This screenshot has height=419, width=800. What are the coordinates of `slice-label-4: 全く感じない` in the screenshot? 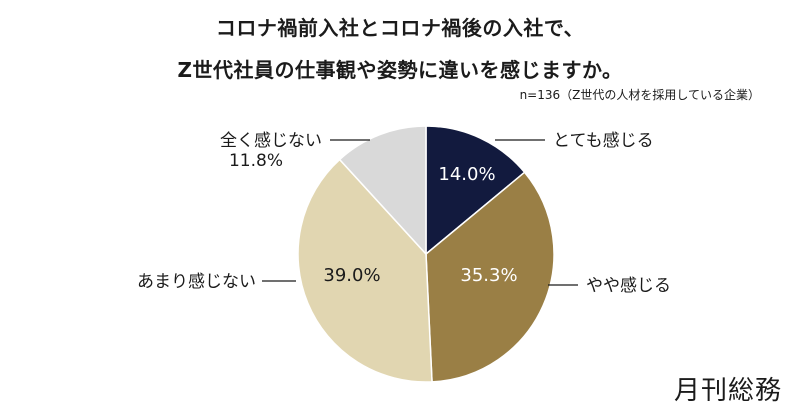 It's located at (271, 141).